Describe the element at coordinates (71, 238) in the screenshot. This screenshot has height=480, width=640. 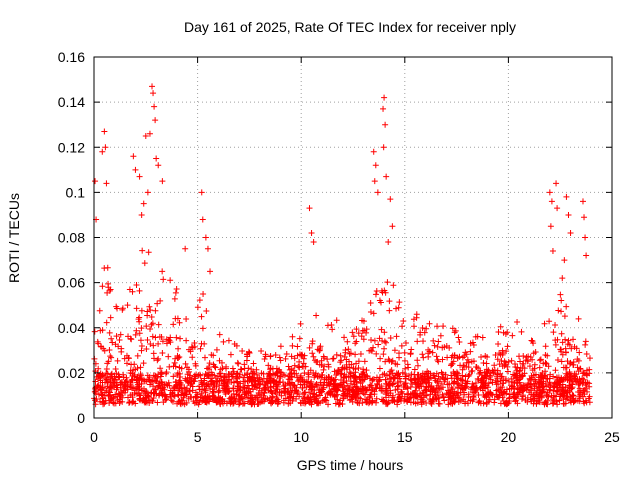
I see `y-tick-label-4: 0.08` at that location.